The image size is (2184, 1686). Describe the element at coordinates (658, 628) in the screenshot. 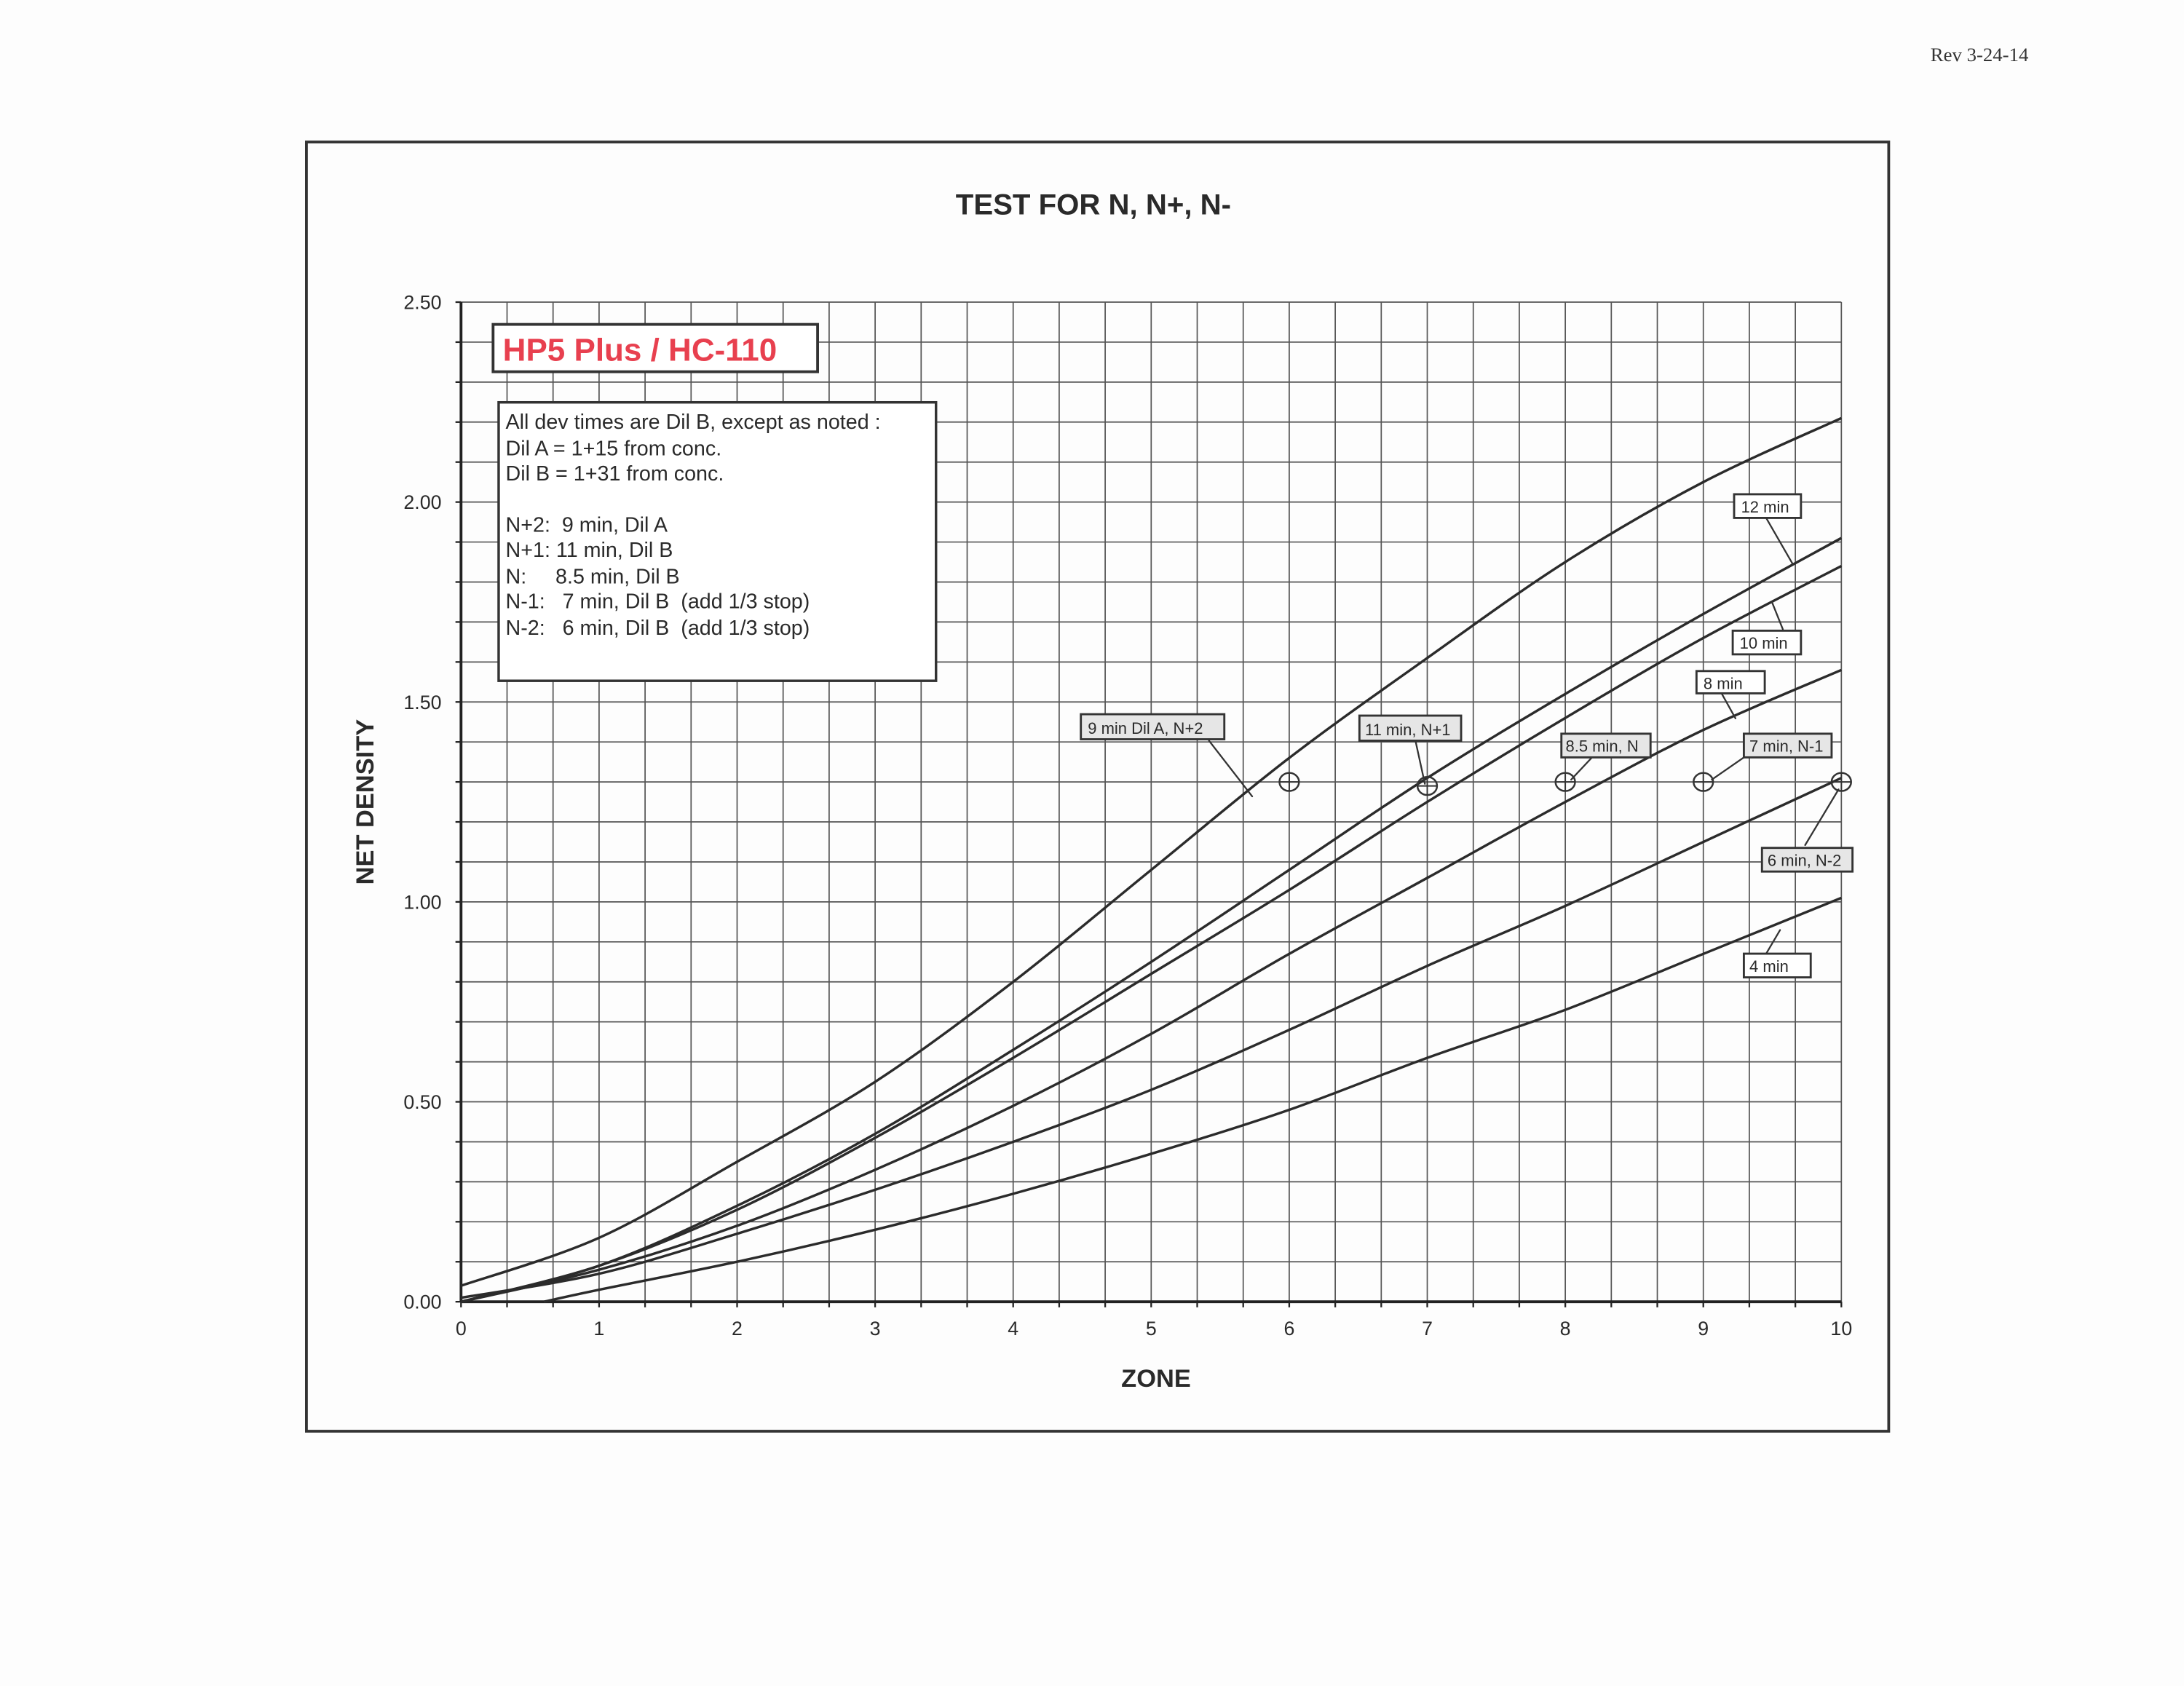

I see `note-line: N-2: 6 min, Dil B (add 1/3 stop)` at that location.